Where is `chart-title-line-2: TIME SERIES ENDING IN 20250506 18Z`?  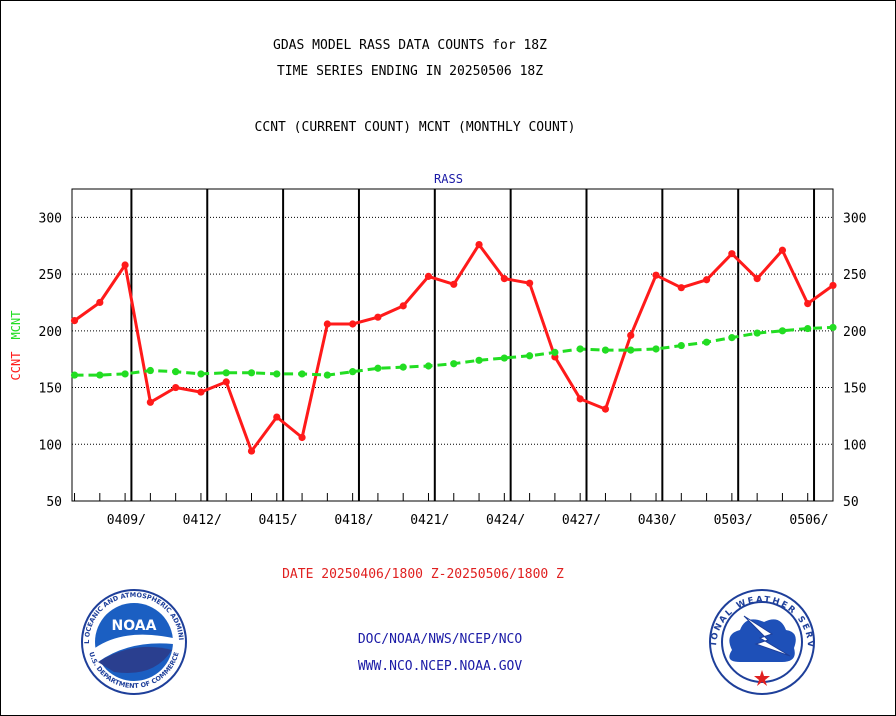
chart-title-line-2: TIME SERIES ENDING IN 20250506 18Z is located at coordinates (410, 71).